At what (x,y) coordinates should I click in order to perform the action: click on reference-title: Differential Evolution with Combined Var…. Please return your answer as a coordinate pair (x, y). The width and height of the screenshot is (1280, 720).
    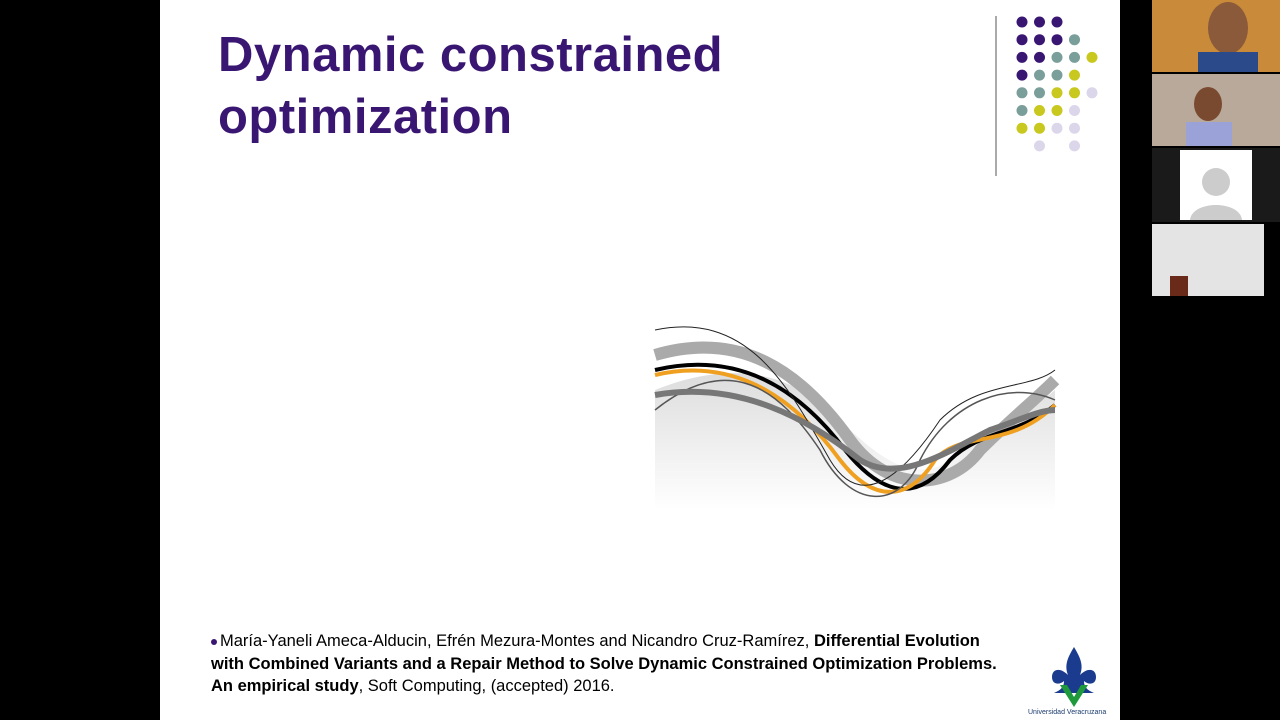
    Looking at the image, I should click on (604, 663).